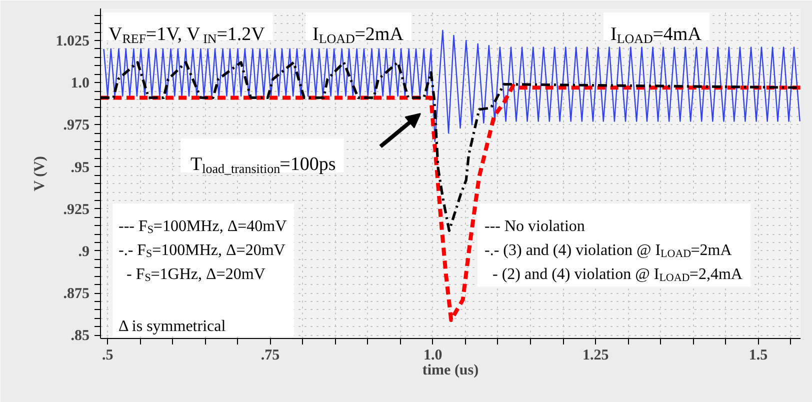 The image size is (812, 402). Describe the element at coordinates (76, 210) in the screenshot. I see `y-tick-label: .925` at that location.